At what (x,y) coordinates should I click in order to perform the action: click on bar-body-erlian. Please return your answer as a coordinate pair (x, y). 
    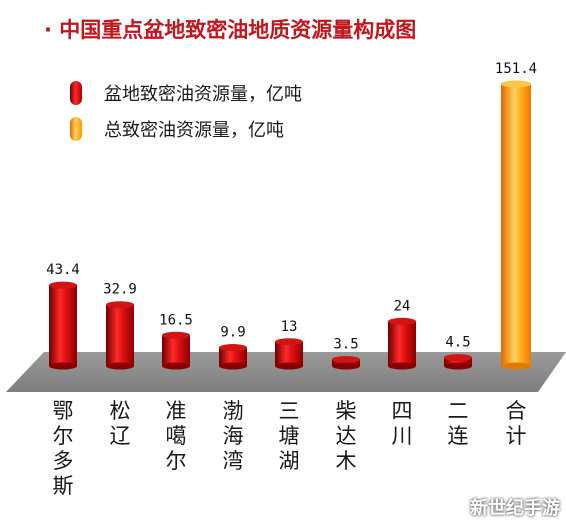
    Looking at the image, I should click on (458, 361).